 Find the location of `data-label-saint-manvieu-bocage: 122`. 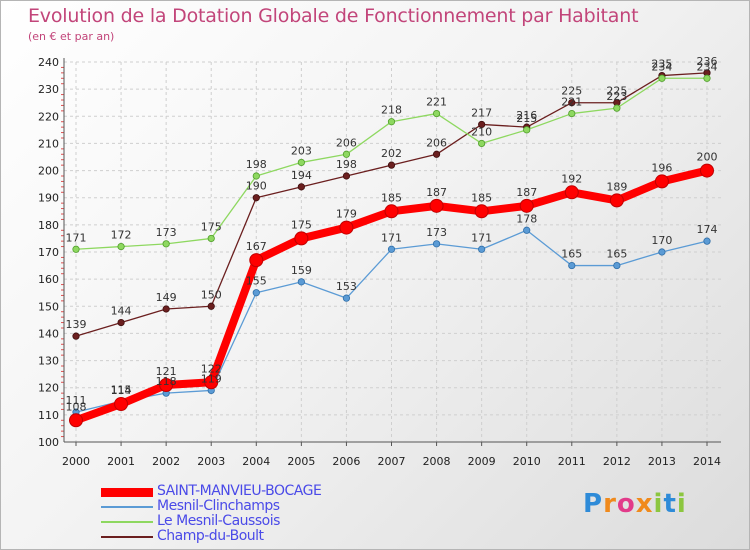

data-label-saint-manvieu-bocage: 122 is located at coordinates (211, 368).